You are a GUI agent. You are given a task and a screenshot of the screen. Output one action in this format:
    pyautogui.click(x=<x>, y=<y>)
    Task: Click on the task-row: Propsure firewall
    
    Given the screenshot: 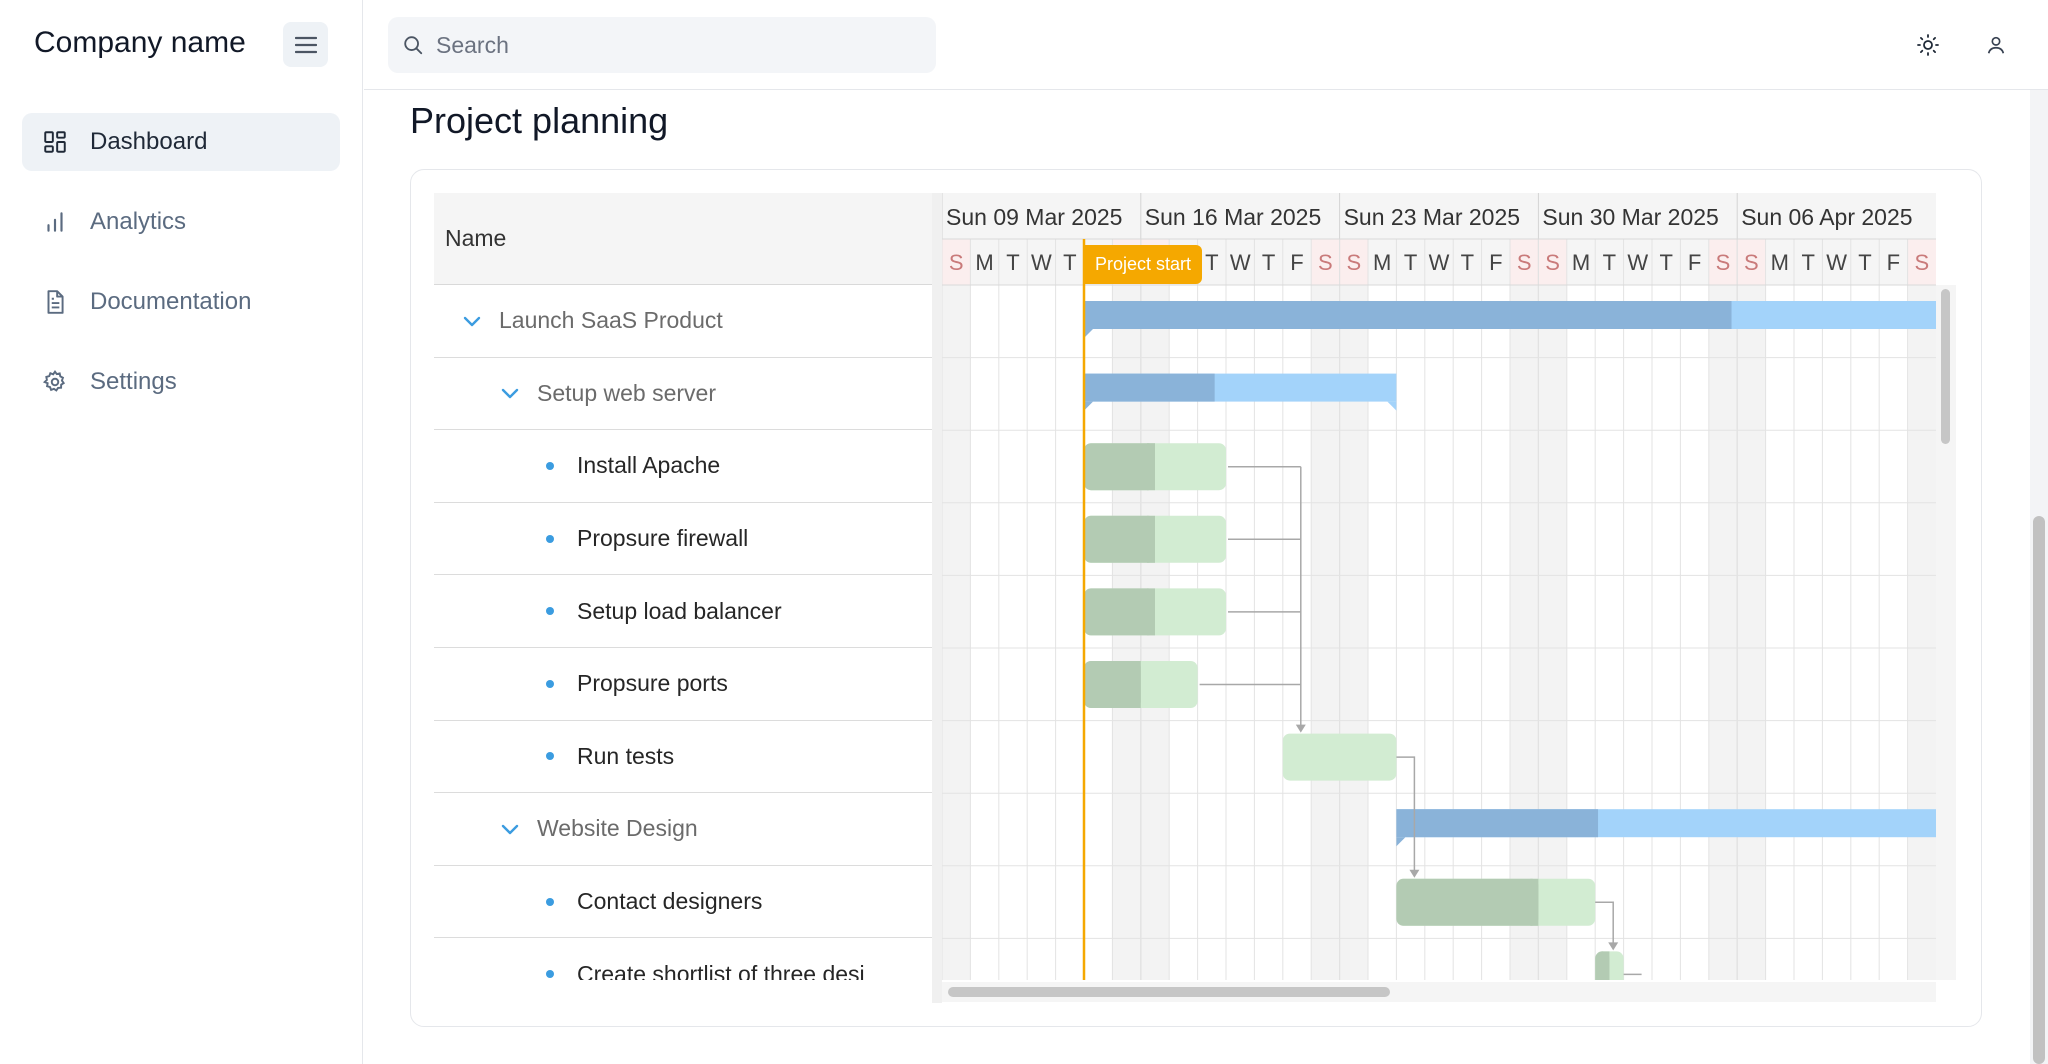 What is the action you would take?
    pyautogui.click(x=683, y=539)
    